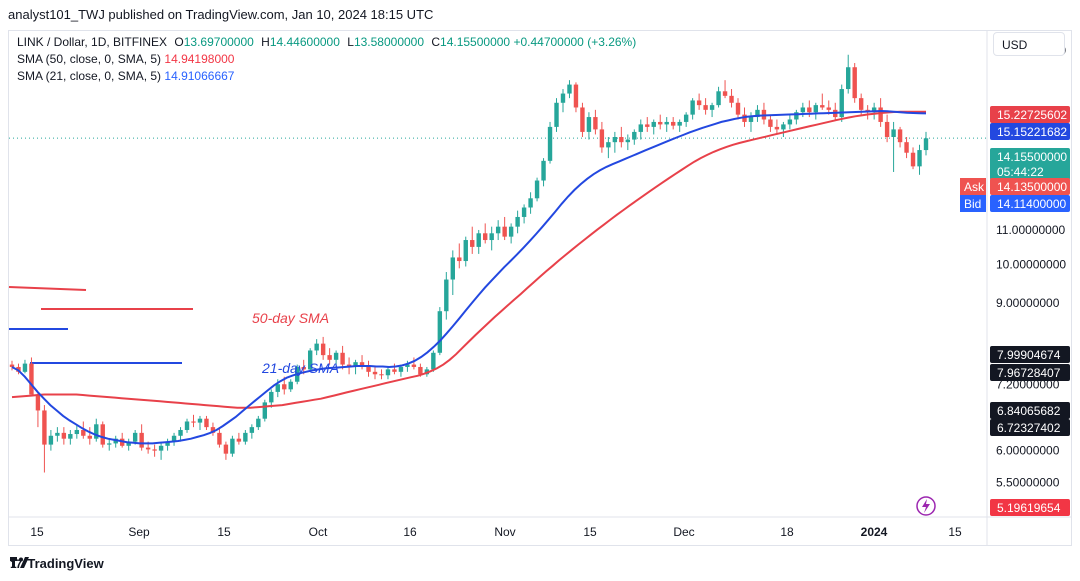  What do you see at coordinates (683, 532) in the screenshot?
I see `x-tick-label: Dec` at bounding box center [683, 532].